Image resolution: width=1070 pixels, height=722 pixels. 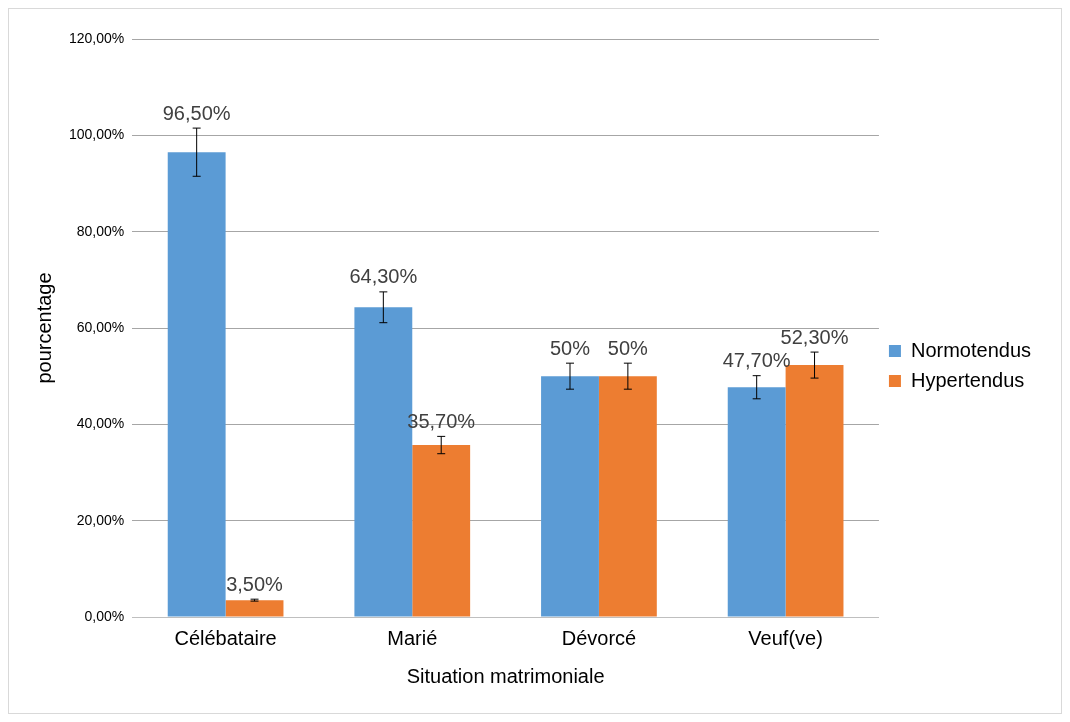 I want to click on y-tick-label: 60,00%, so click(x=100, y=326).